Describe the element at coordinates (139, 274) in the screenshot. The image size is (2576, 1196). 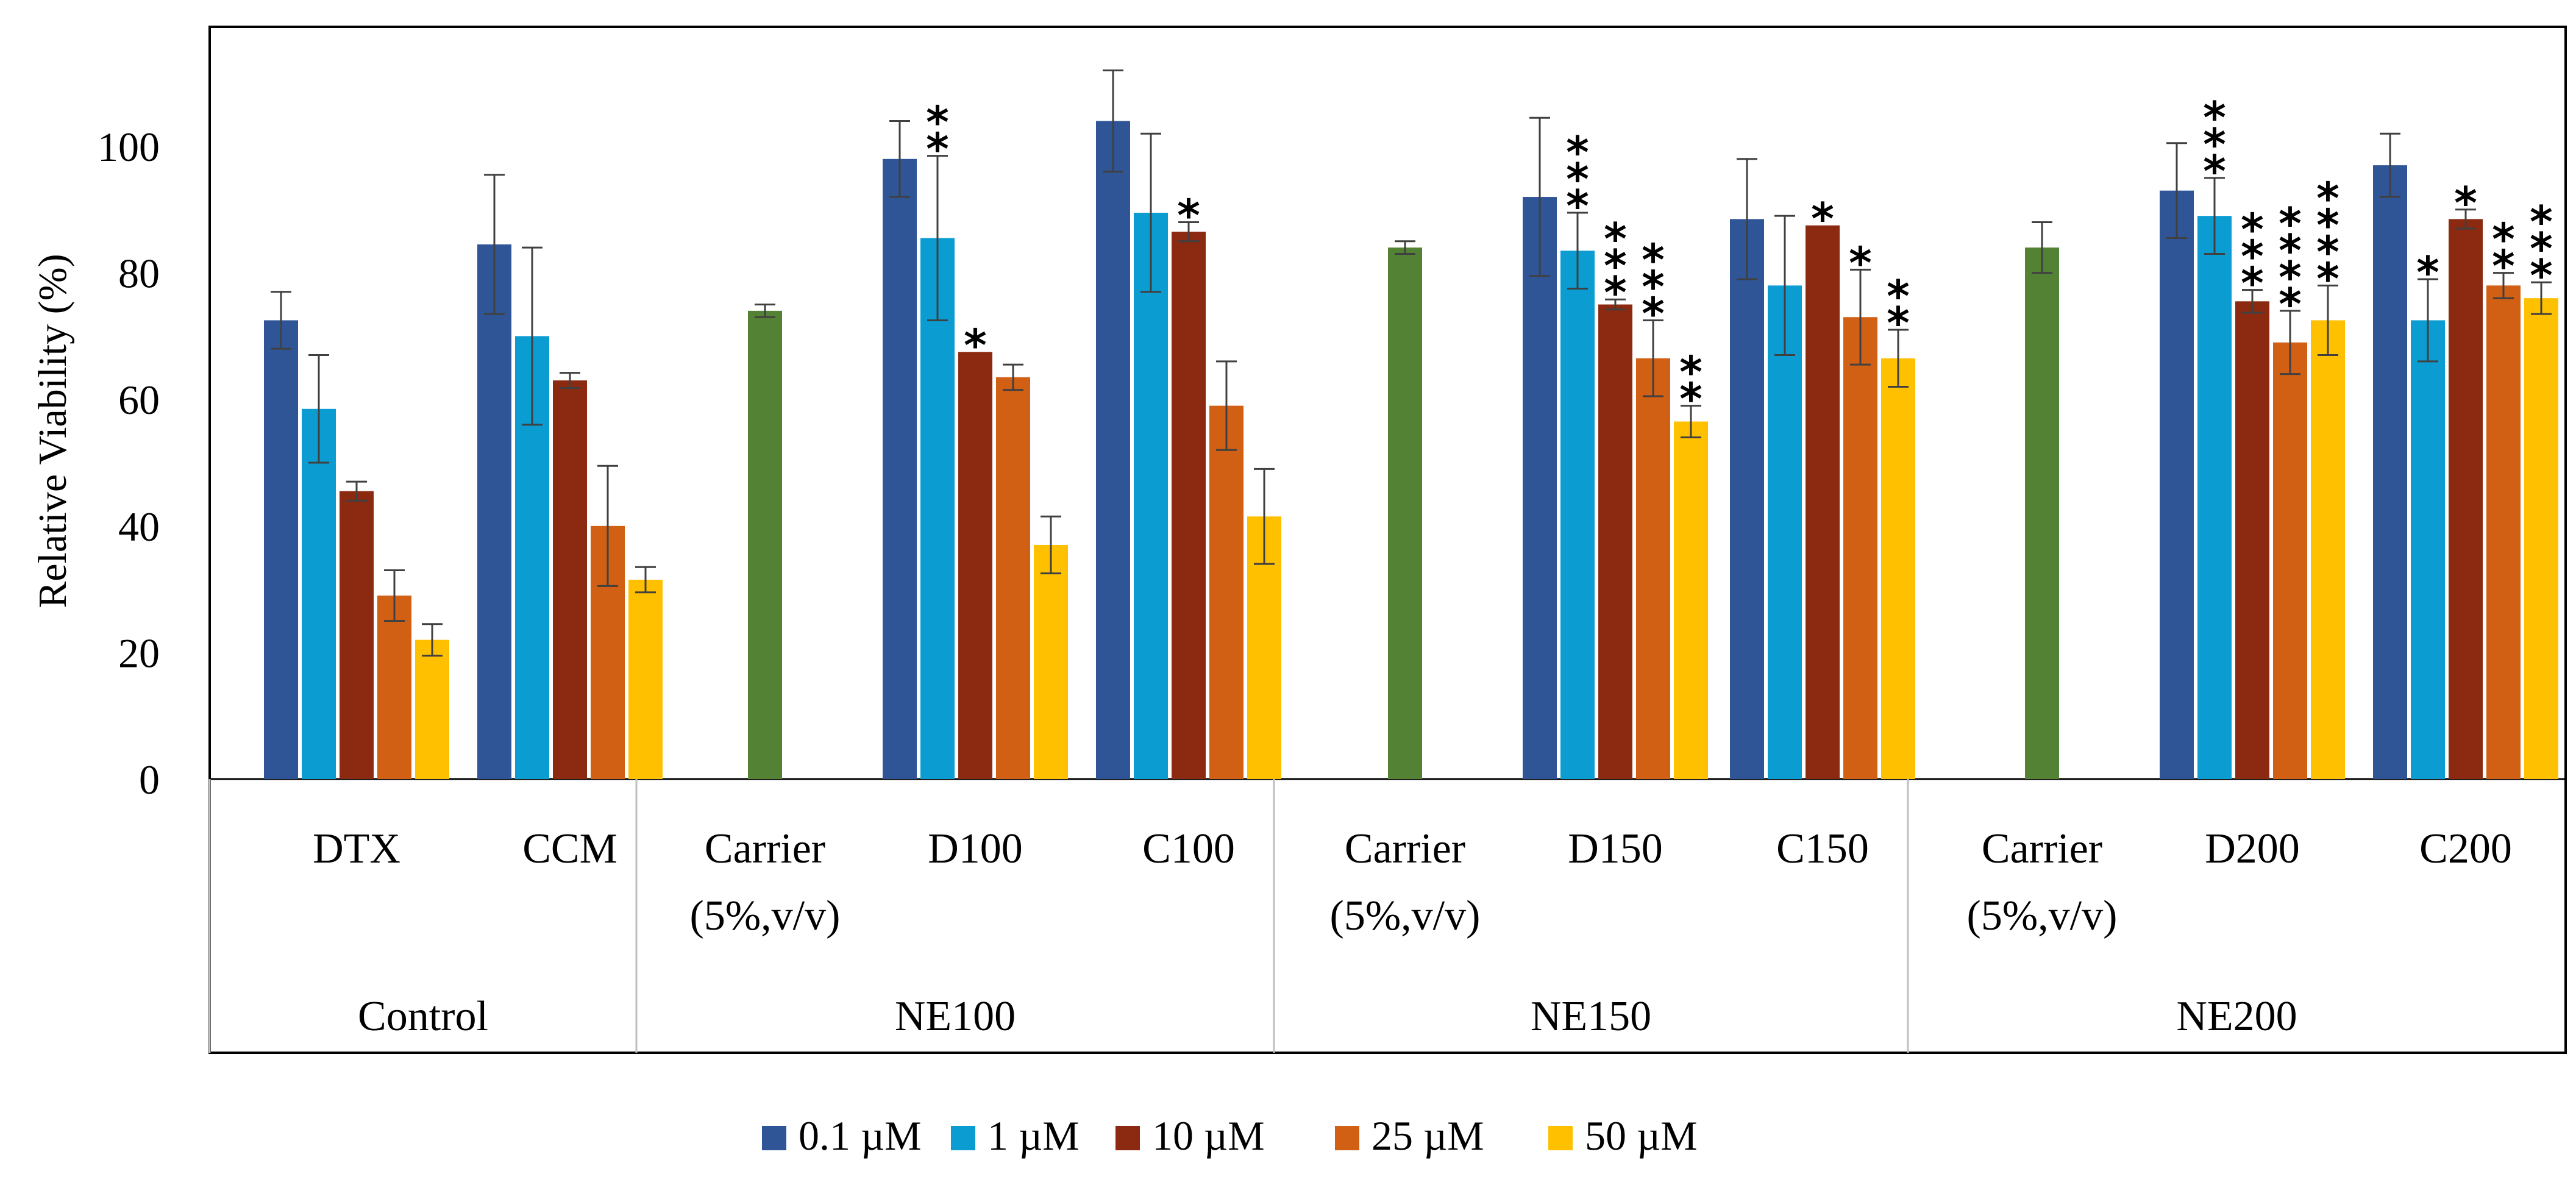
I see `y-tick-label: 80` at that location.